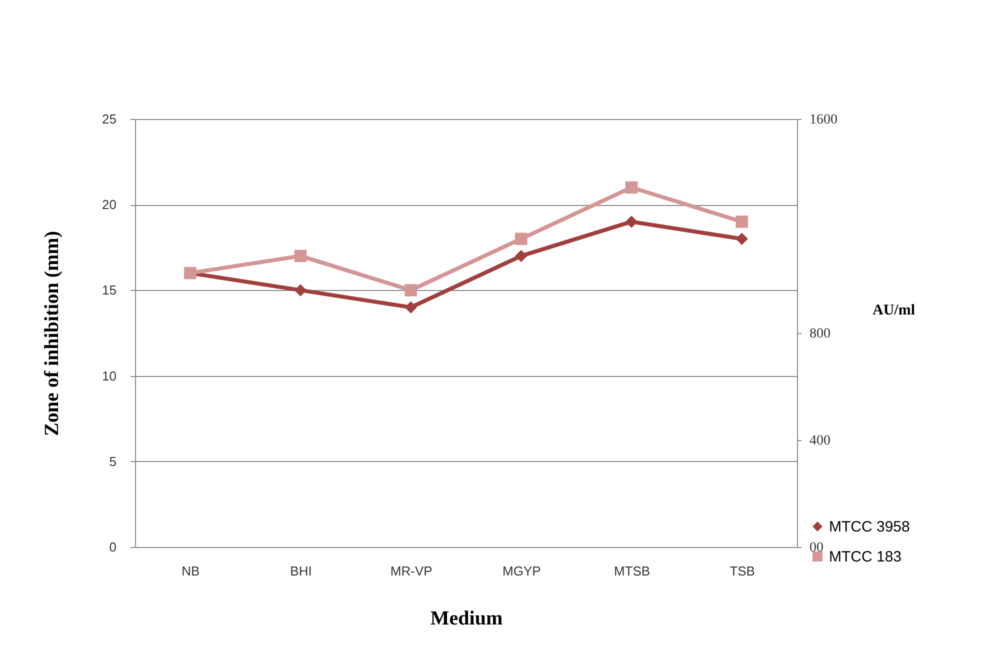 This screenshot has width=1000, height=671. Describe the element at coordinates (820, 441) in the screenshot. I see `y2-tick-label: 400` at that location.